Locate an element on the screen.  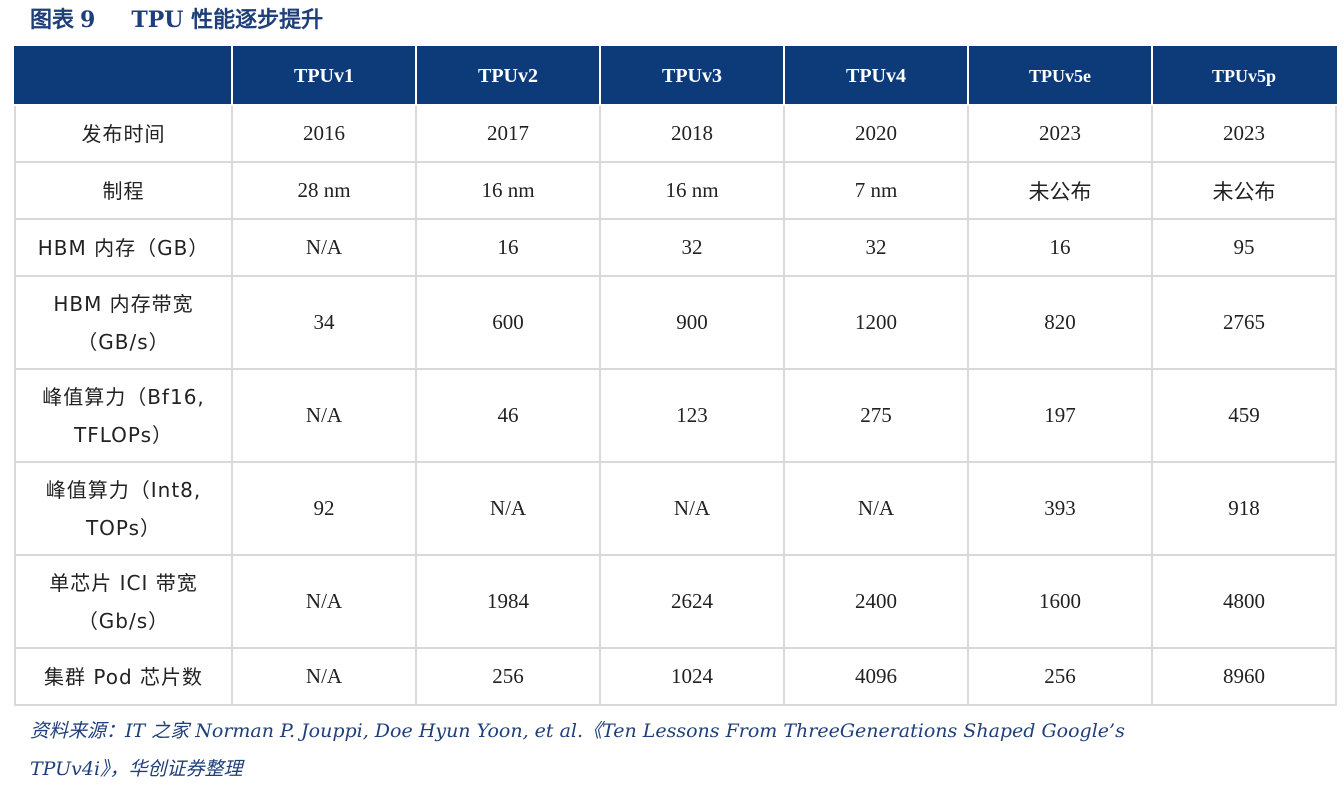
table-cell: 7 nm is located at coordinates (876, 190).